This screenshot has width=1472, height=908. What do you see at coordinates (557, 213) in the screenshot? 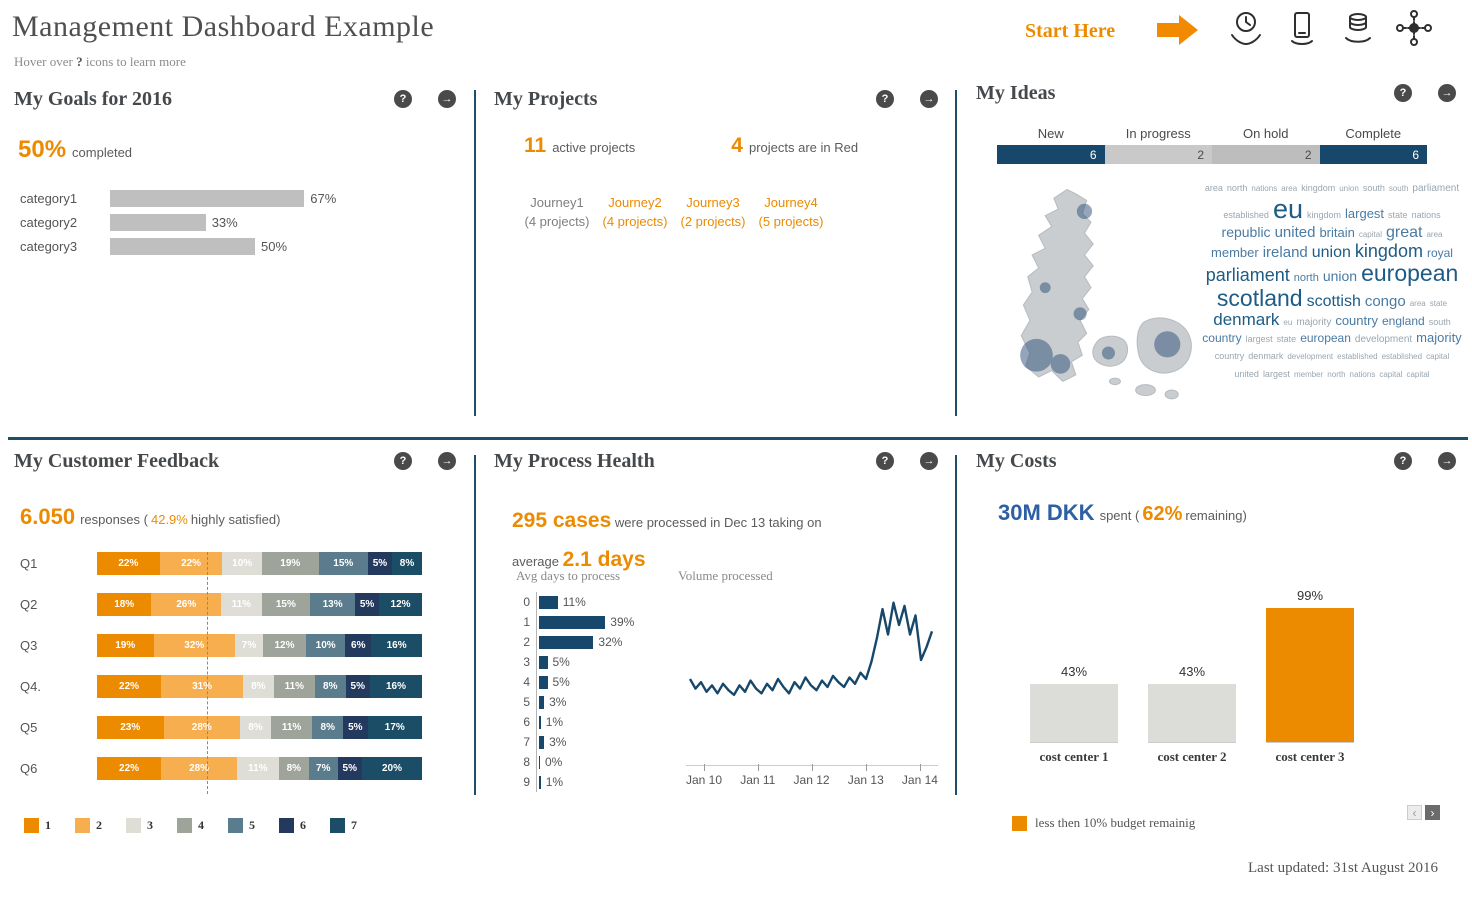
I see `journey-item: Journey1 (4 projects)` at bounding box center [557, 213].